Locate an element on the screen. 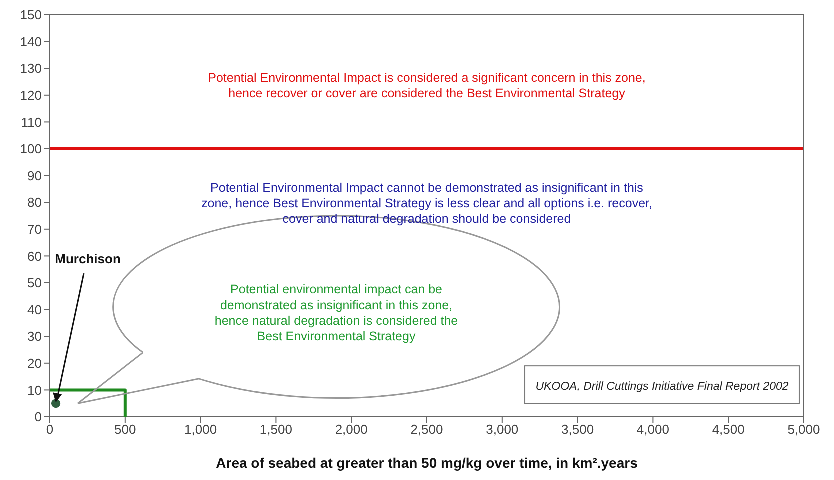  x-tick-label: 3,500 is located at coordinates (578, 430).